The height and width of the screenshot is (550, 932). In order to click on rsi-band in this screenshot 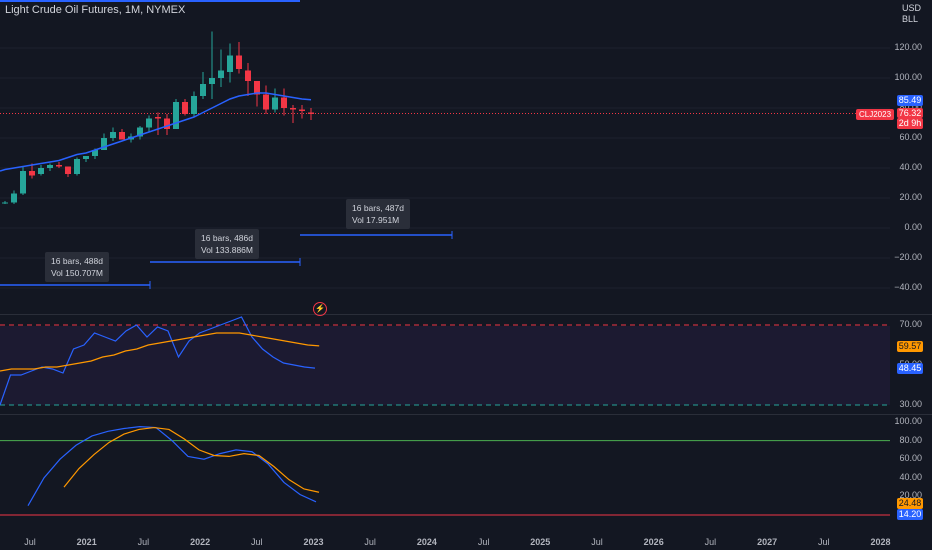, I will do `click(445, 365)`.